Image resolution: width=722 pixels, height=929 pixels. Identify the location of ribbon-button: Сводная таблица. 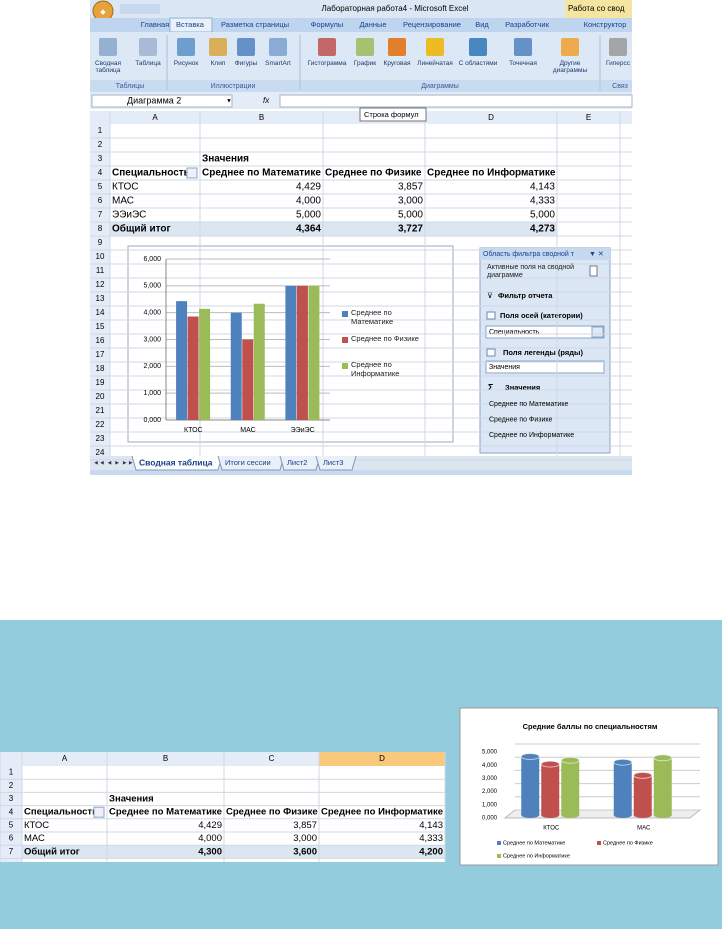
(108, 67).